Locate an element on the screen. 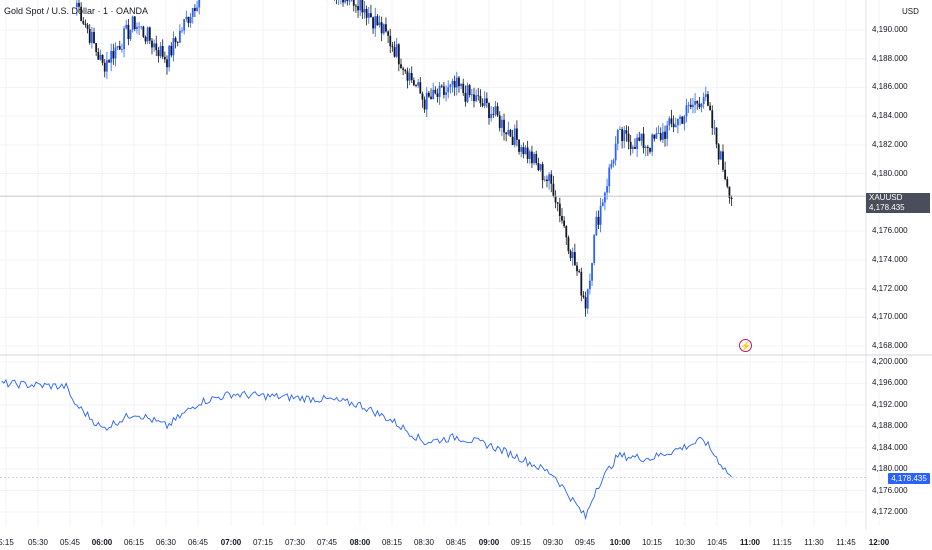 The width and height of the screenshot is (932, 550). price-tick-label: 4,168.000 is located at coordinates (890, 345).